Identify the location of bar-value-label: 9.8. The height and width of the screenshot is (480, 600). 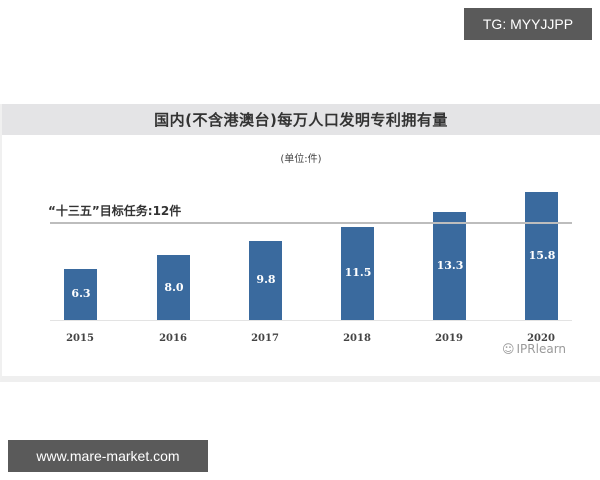
(266, 280).